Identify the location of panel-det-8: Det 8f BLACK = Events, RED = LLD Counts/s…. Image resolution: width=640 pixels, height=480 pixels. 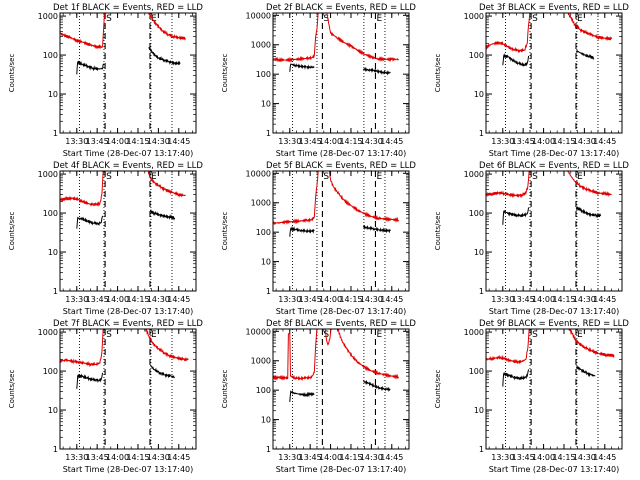
(318, 396).